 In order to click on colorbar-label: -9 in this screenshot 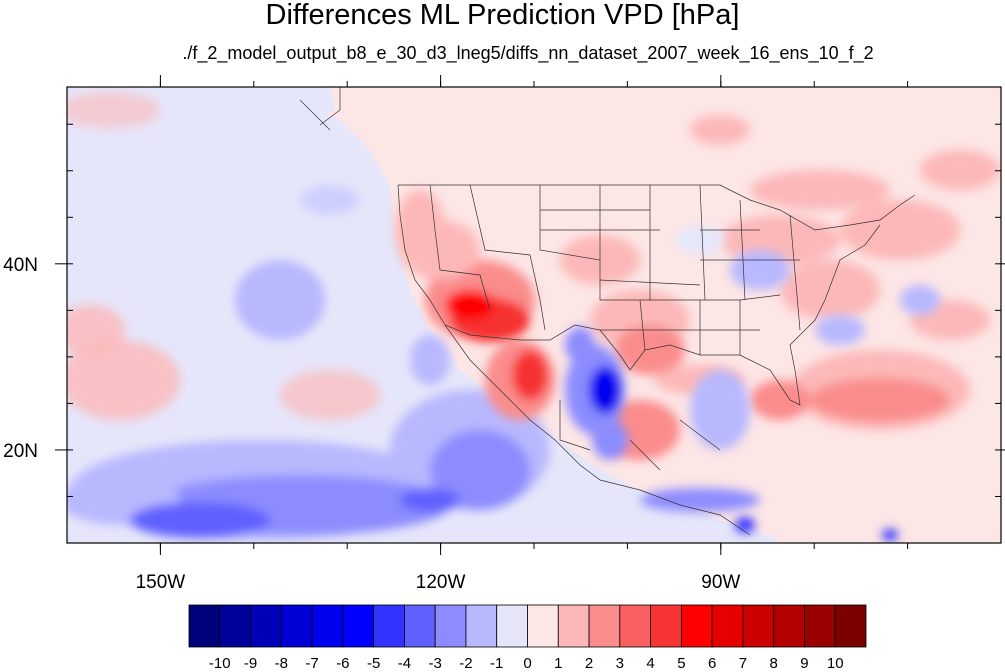, I will do `click(250, 663)`.